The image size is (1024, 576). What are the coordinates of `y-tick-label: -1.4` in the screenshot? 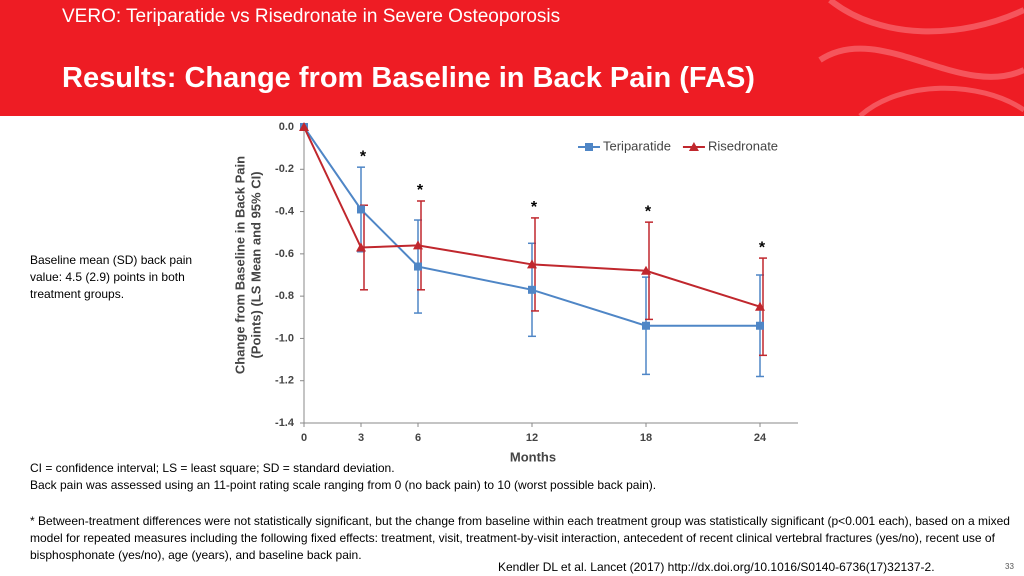 It's located at (285, 423).